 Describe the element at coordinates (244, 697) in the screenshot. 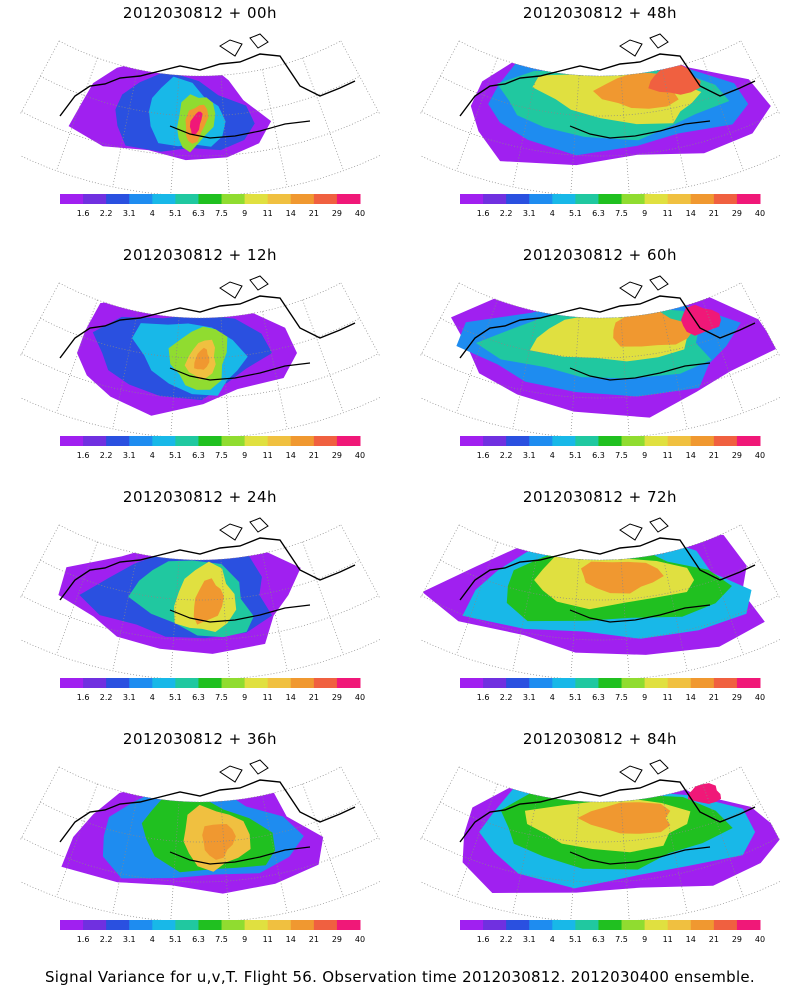

I see `colorbar-label: 9` at that location.